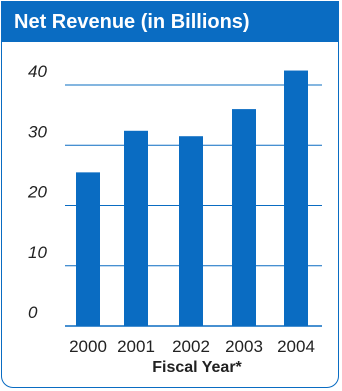 The image size is (342, 391). Describe the element at coordinates (136, 346) in the screenshot. I see `x-tick-label: 2001` at that location.